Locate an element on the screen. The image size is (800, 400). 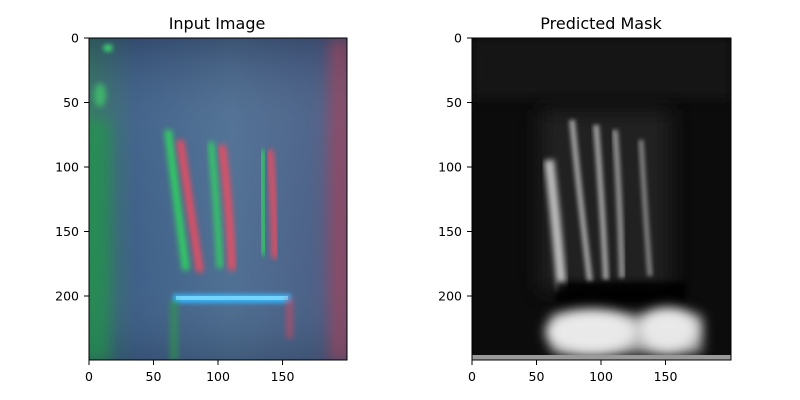
panel-title: Input Image is located at coordinates (217, 23).